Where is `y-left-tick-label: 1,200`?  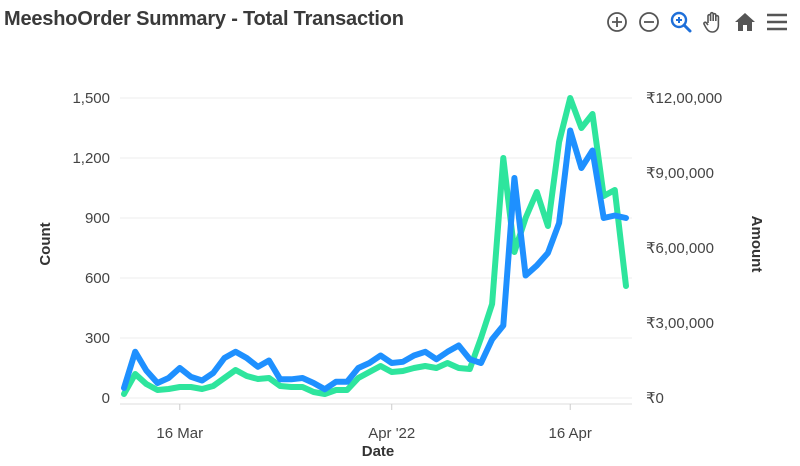 y-left-tick-label: 1,200 is located at coordinates (91, 158).